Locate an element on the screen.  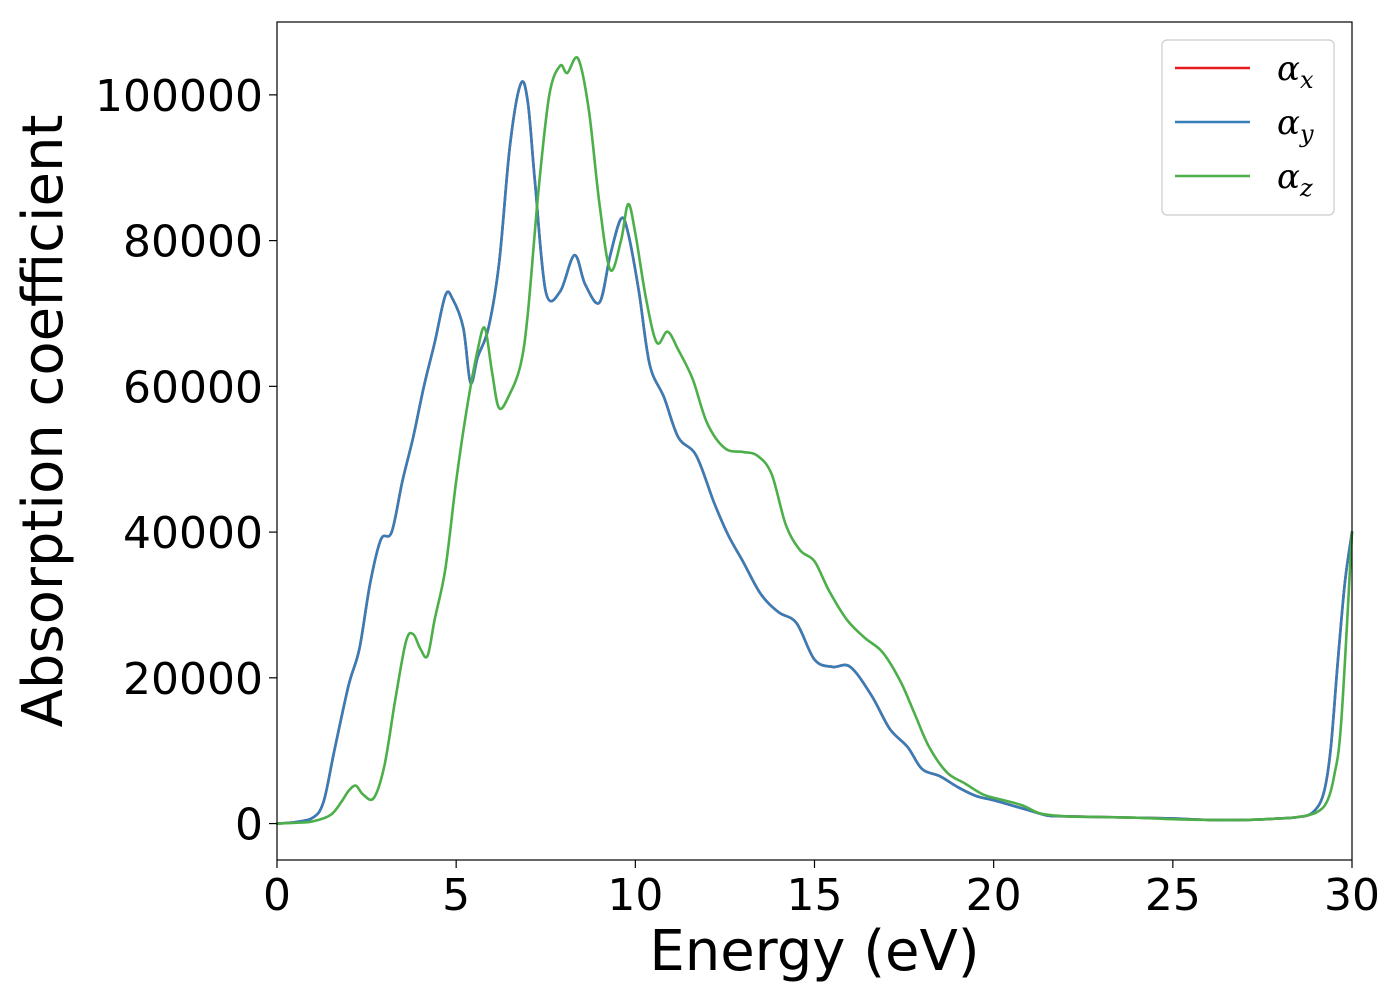
x-tick-label: 0 is located at coordinates (277, 895).